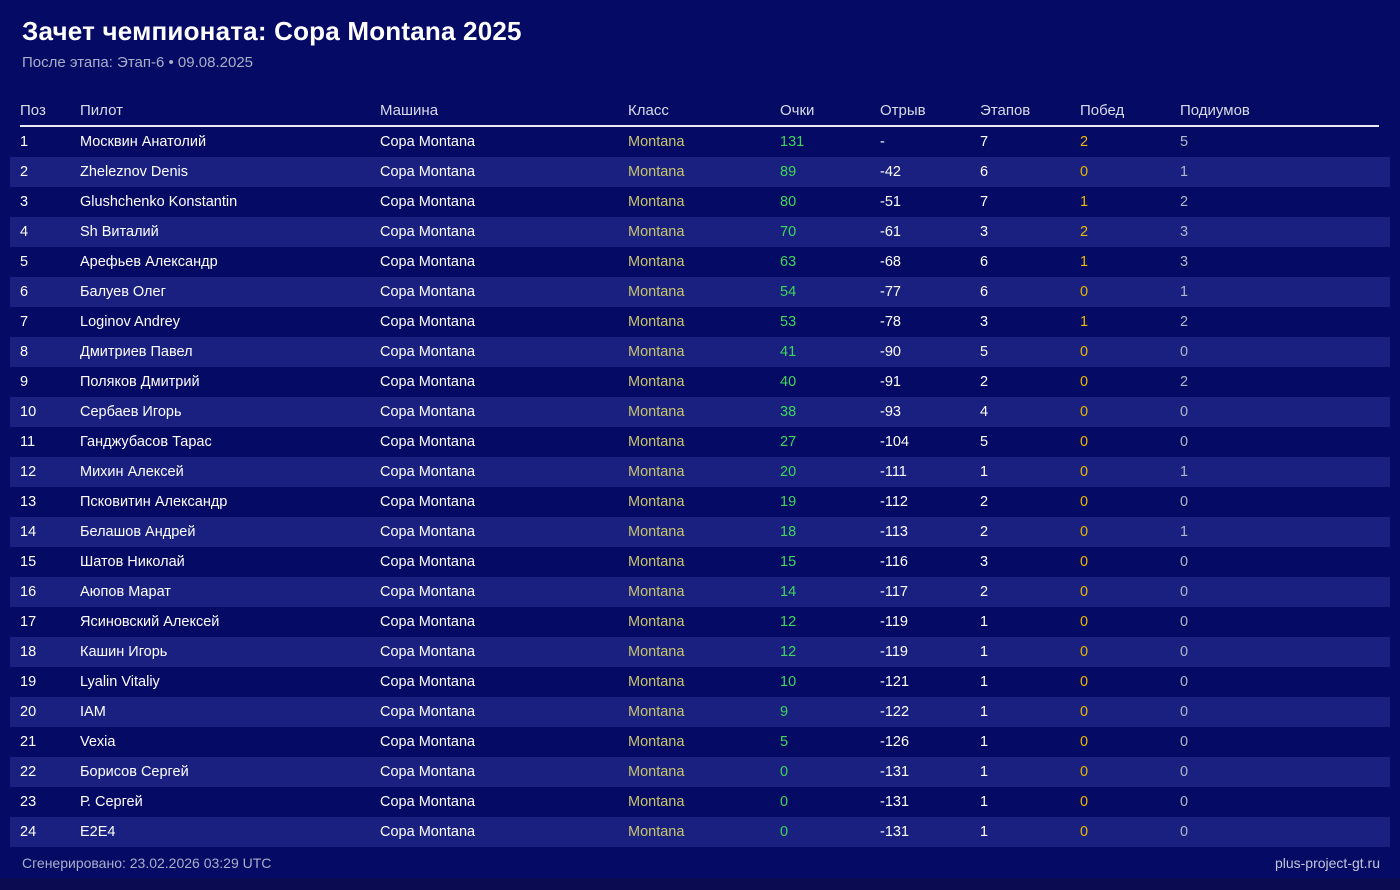  What do you see at coordinates (700, 832) in the screenshot?
I see `table-row: 24 E2E4 Copa Montana Montana 0 -131 1 0 0` at bounding box center [700, 832].